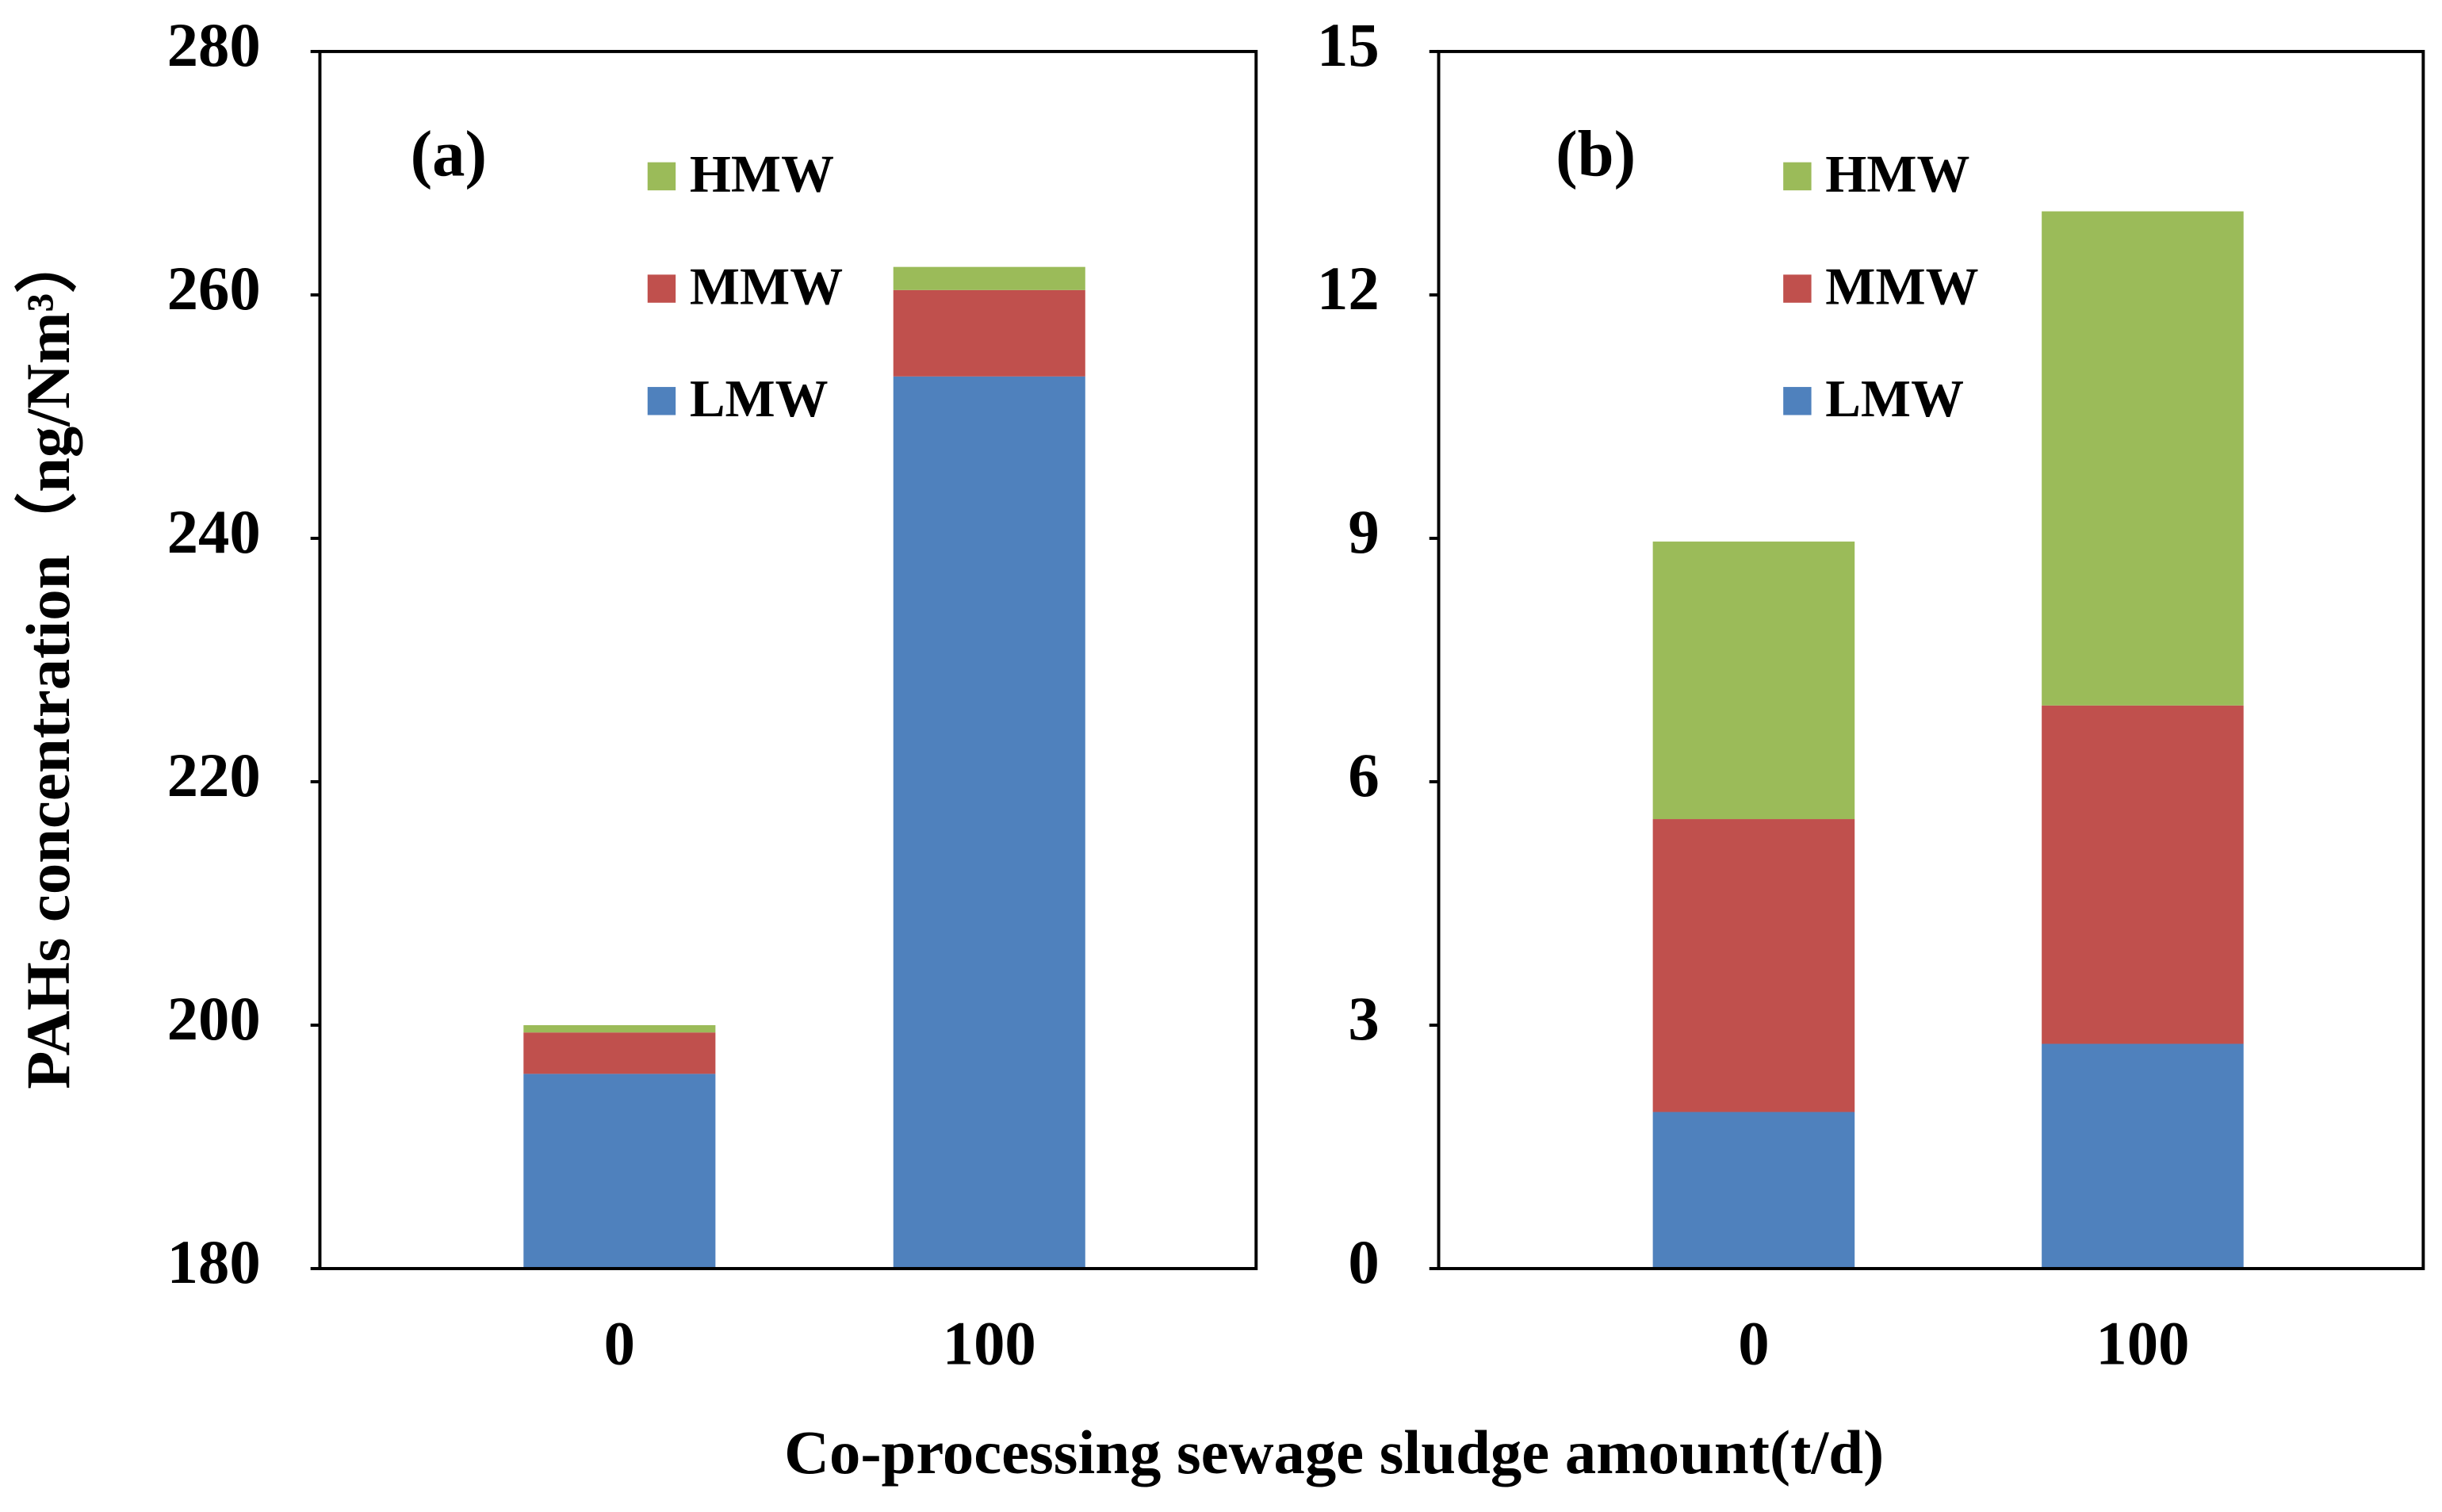 The image size is (2442, 1512). What do you see at coordinates (214, 1262) in the screenshot?
I see `y-tick-label: 180` at bounding box center [214, 1262].